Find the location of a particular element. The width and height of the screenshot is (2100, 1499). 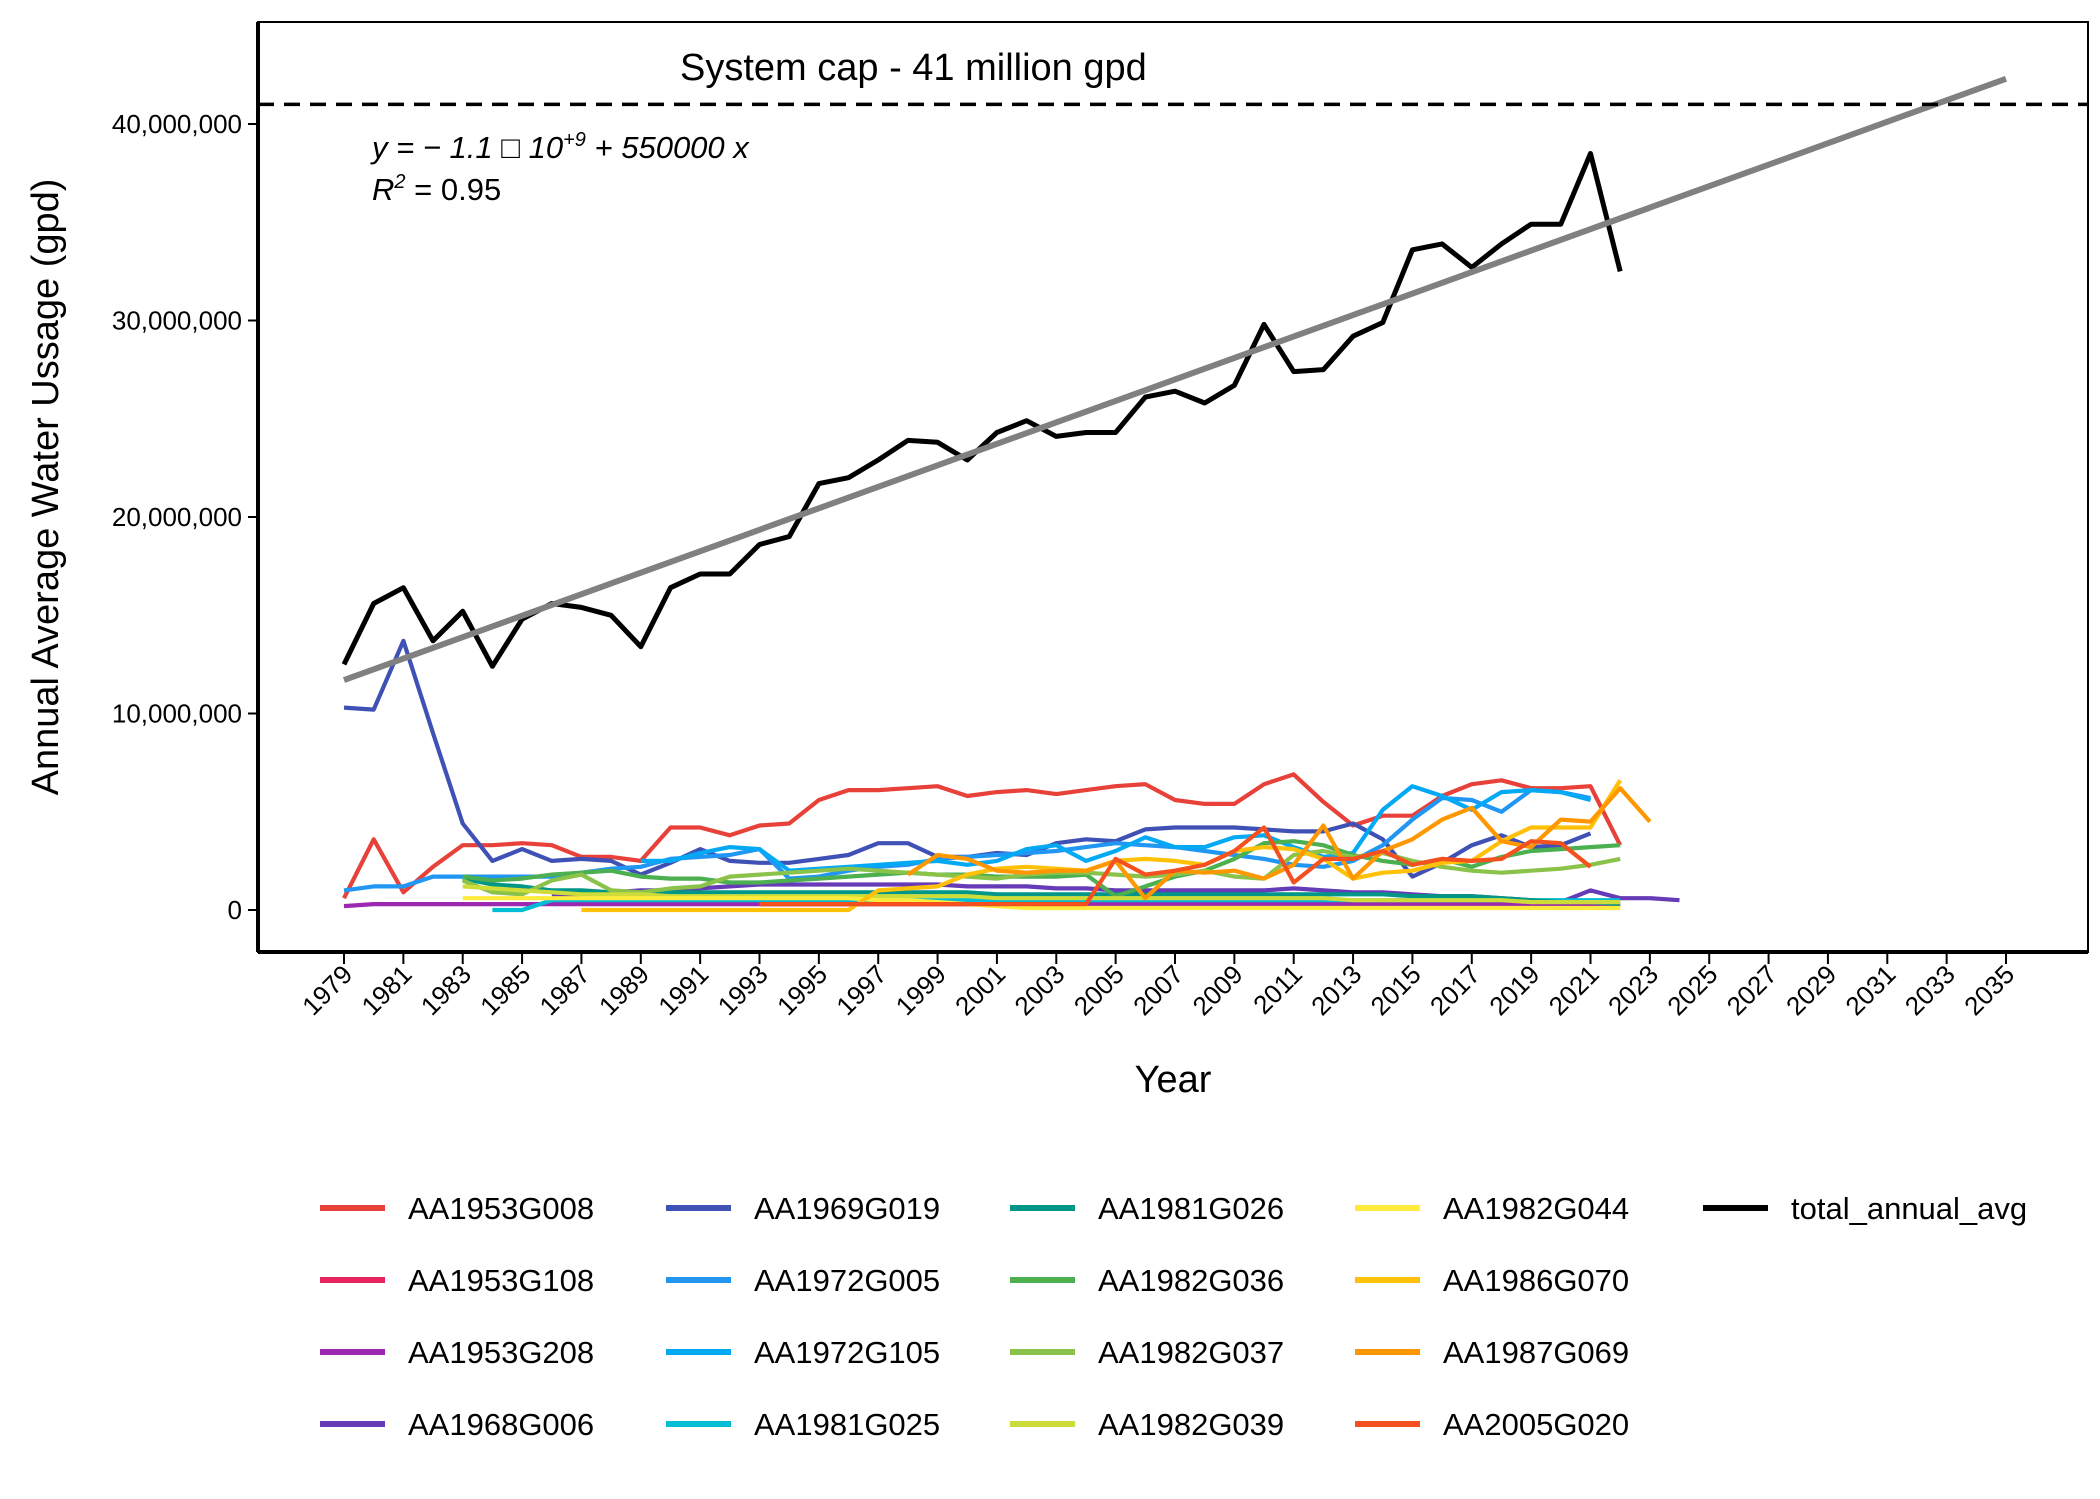

x-tick-label: 2011 is located at coordinates (1277, 989).